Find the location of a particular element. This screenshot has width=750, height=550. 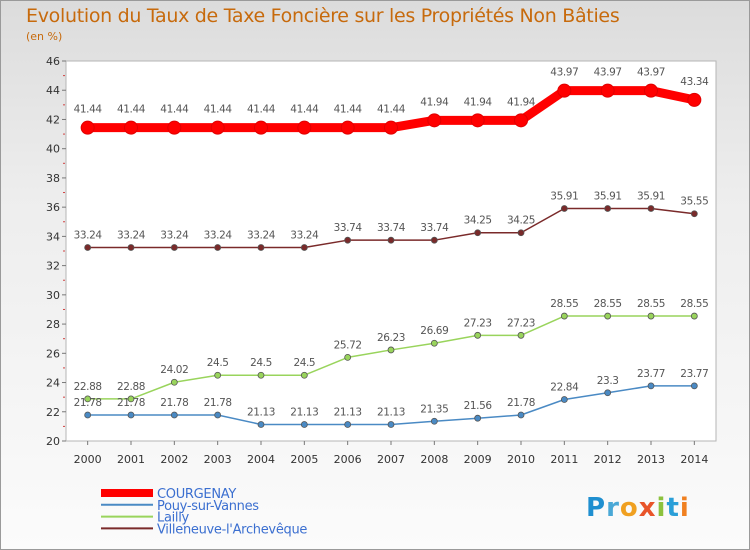

x-tick-label: 2002 is located at coordinates (174, 459).